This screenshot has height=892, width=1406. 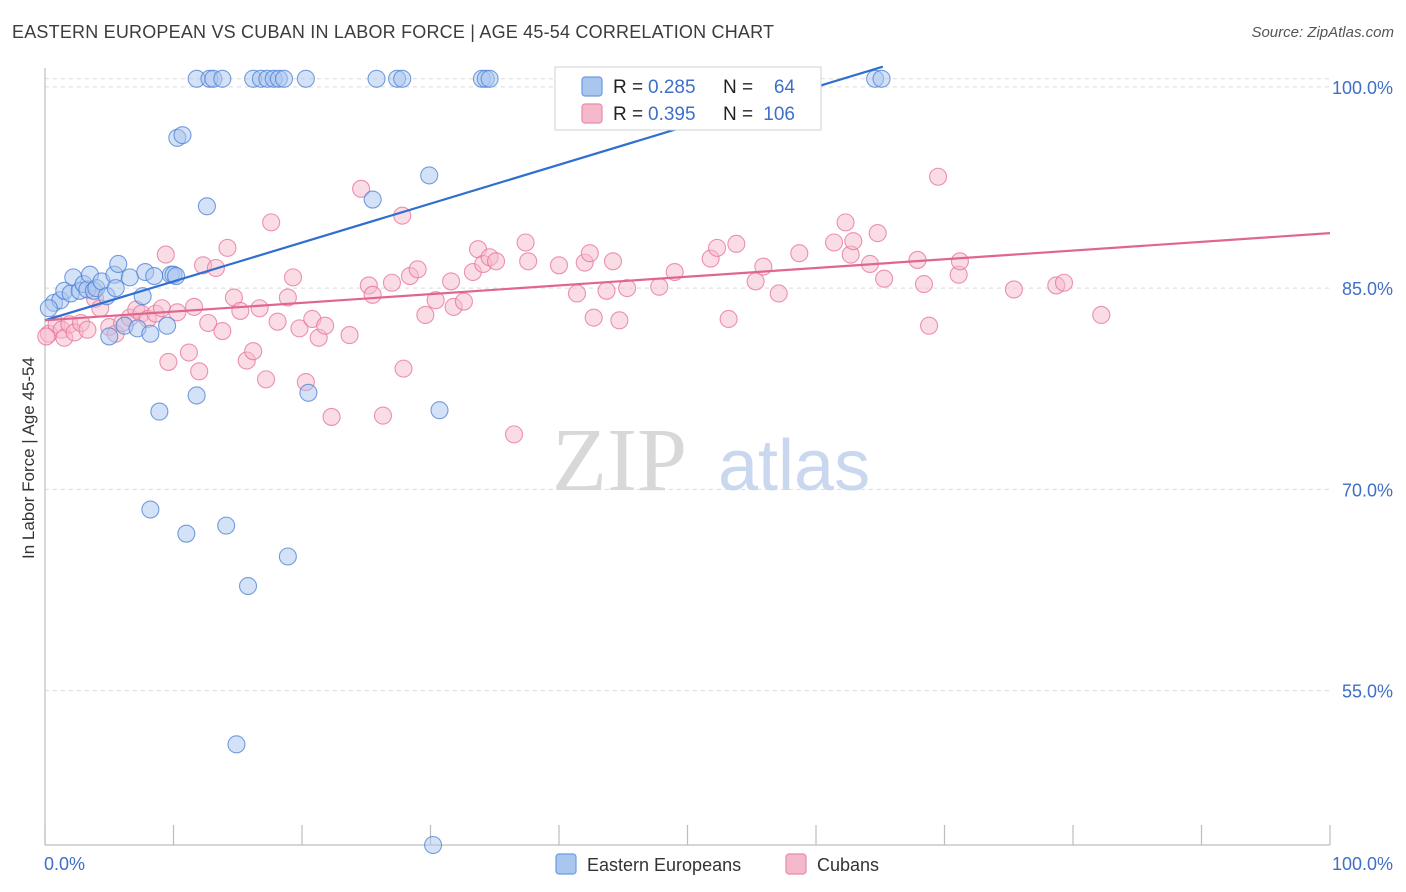 What do you see at coordinates (619, 460) in the screenshot?
I see `watermark-zip: ZIP` at bounding box center [619, 460].